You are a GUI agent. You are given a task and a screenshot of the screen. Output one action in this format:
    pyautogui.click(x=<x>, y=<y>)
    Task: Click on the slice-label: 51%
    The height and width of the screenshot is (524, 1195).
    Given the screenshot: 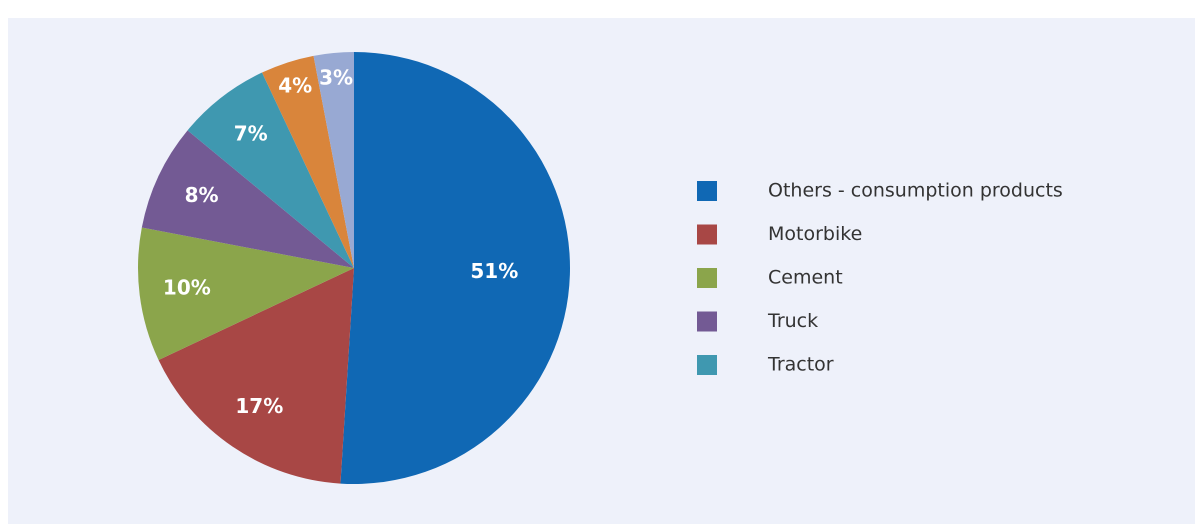 What is the action you would take?
    pyautogui.click(x=494, y=271)
    